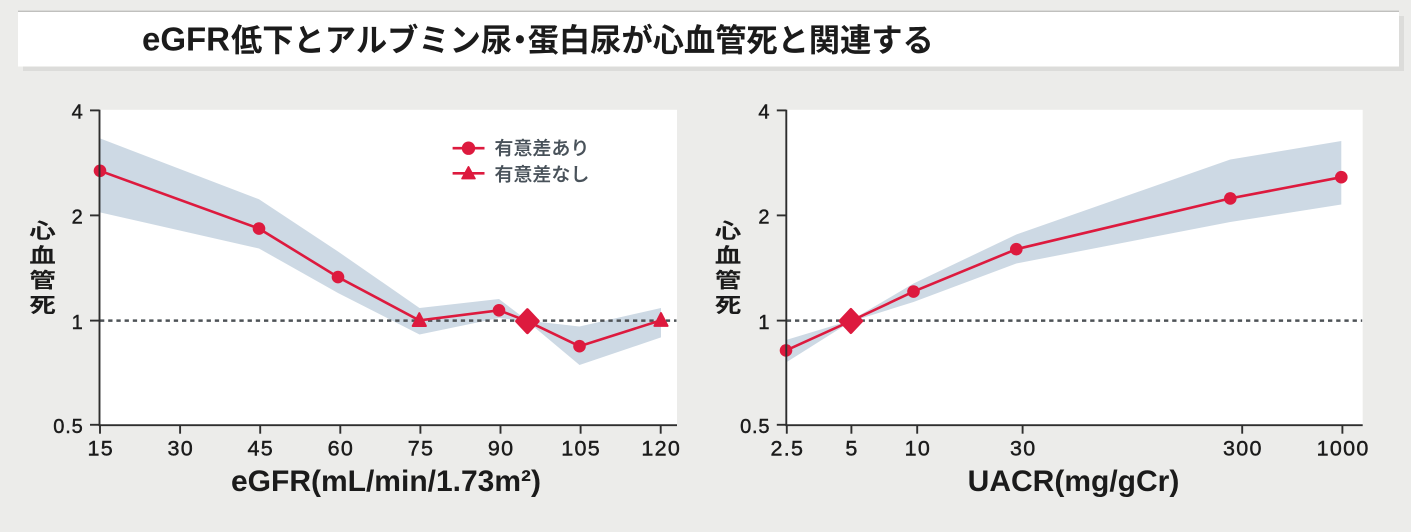 Image resolution: width=1411 pixels, height=532 pixels. I want to click on svg-text: eGFR(mL/min/1.73m²), so click(386, 481).